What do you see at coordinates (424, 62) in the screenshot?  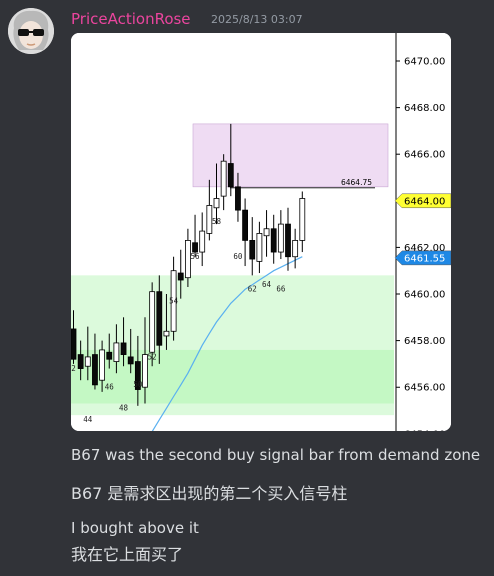 I see `axis-tick-label: 6470.00` at bounding box center [424, 62].